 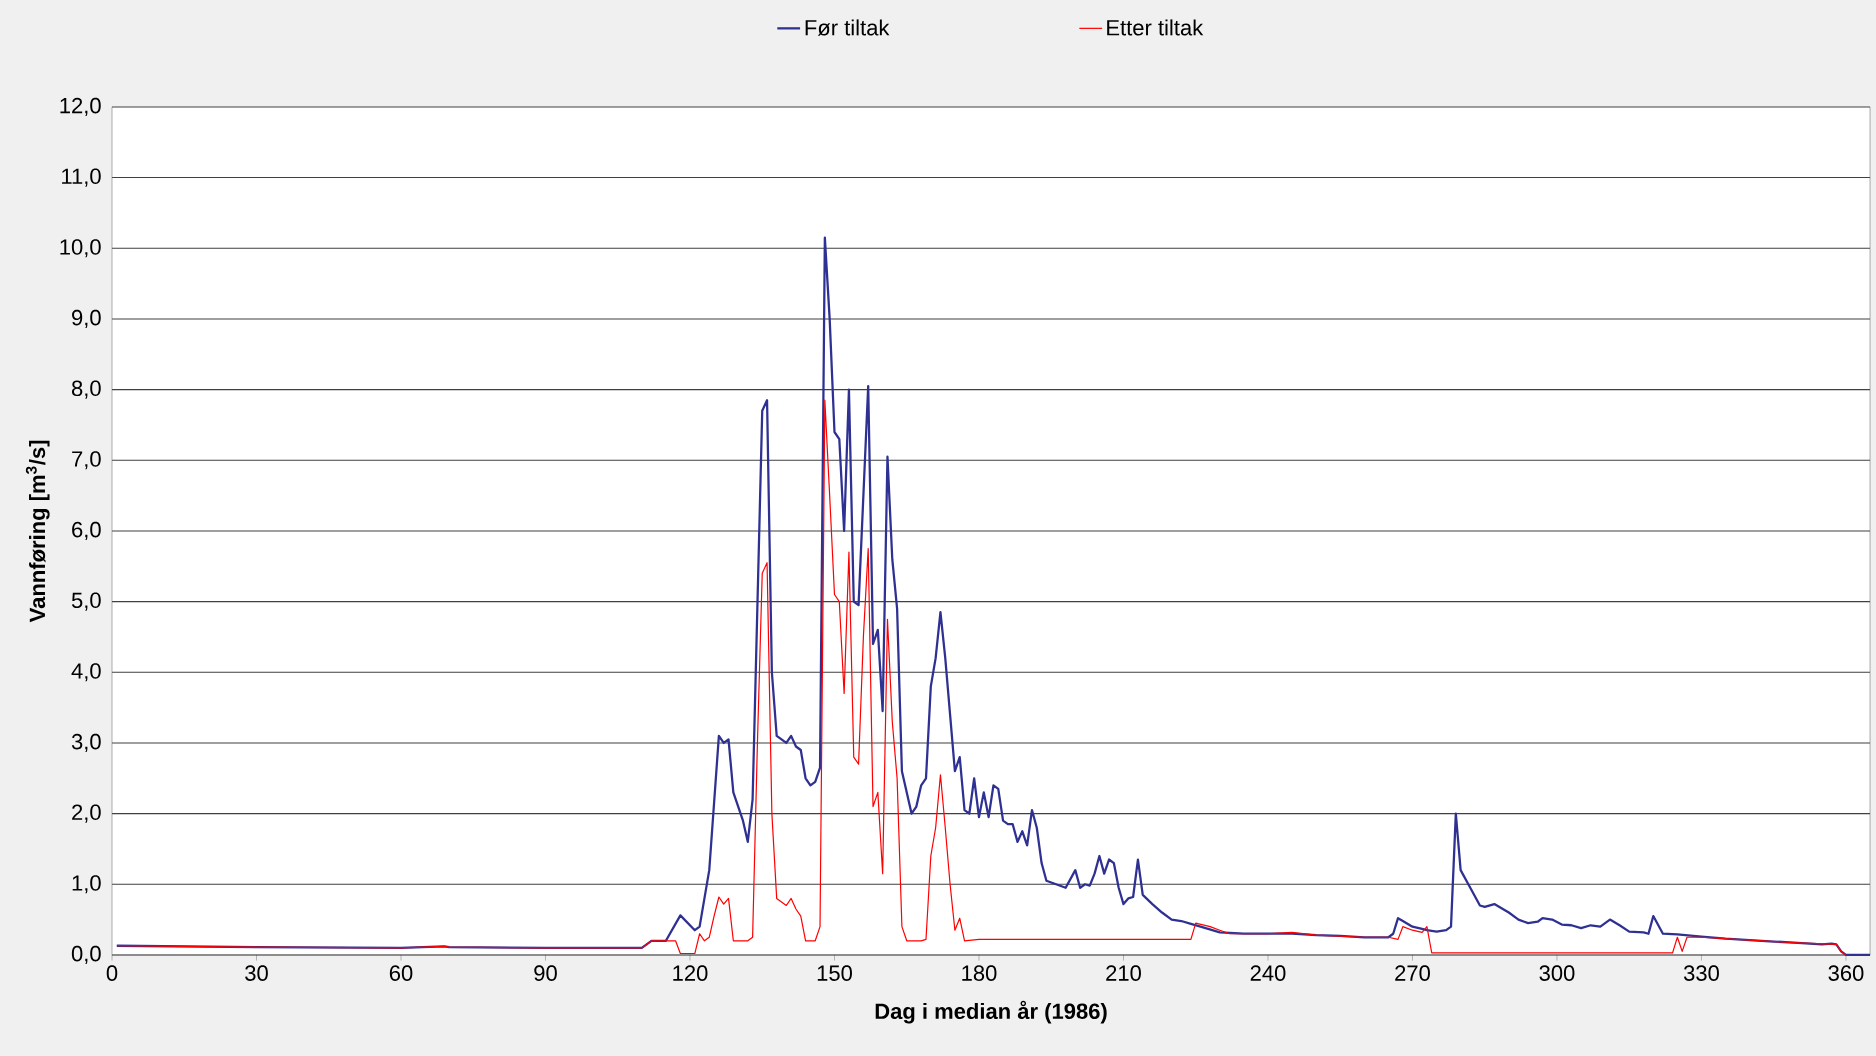 What do you see at coordinates (86, 601) in the screenshot?
I see `y-tick-label: 5,0` at bounding box center [86, 601].